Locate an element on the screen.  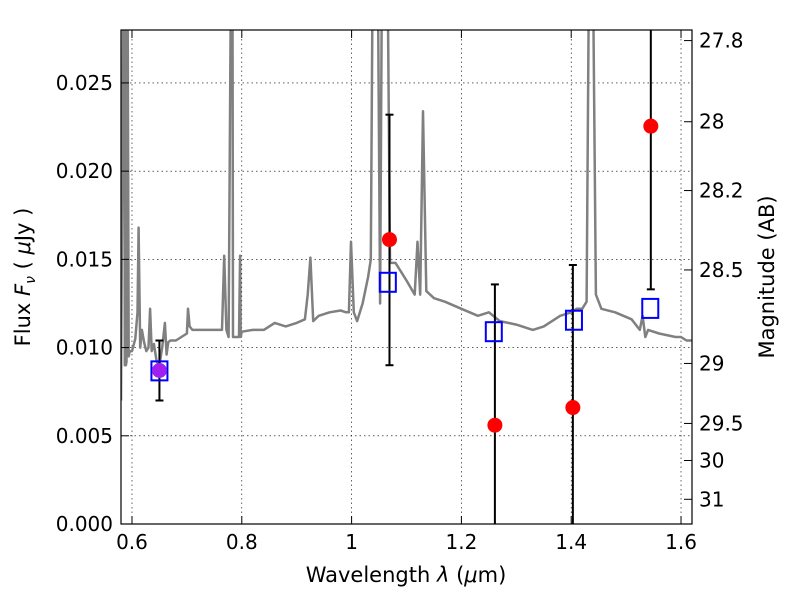
right-axis-title: Magnitude (AB) is located at coordinates (767, 276).